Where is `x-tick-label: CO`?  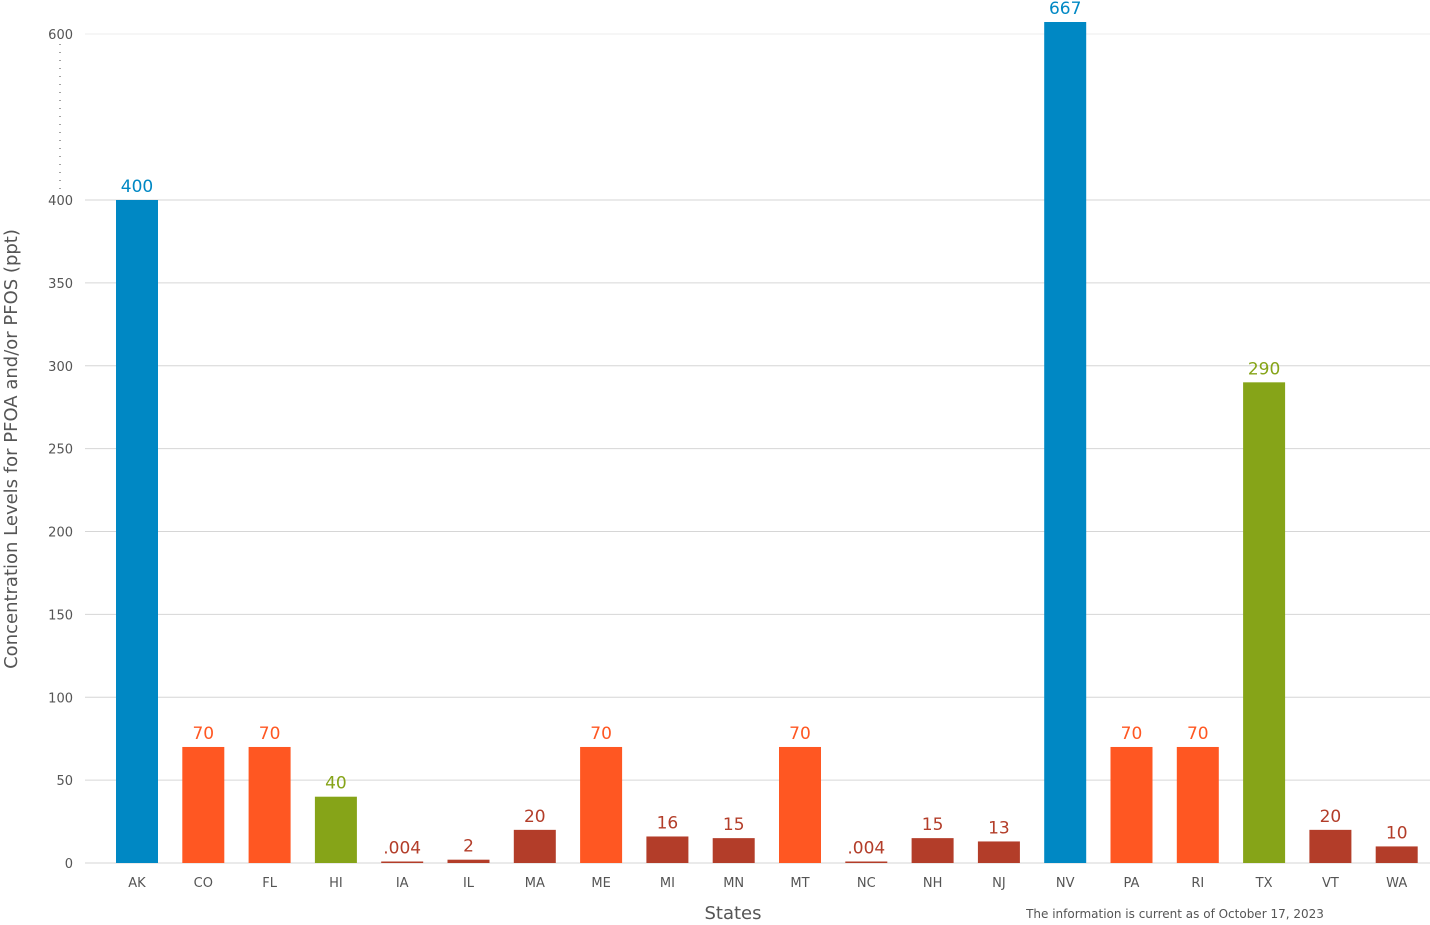
x-tick-label: CO is located at coordinates (203, 883).